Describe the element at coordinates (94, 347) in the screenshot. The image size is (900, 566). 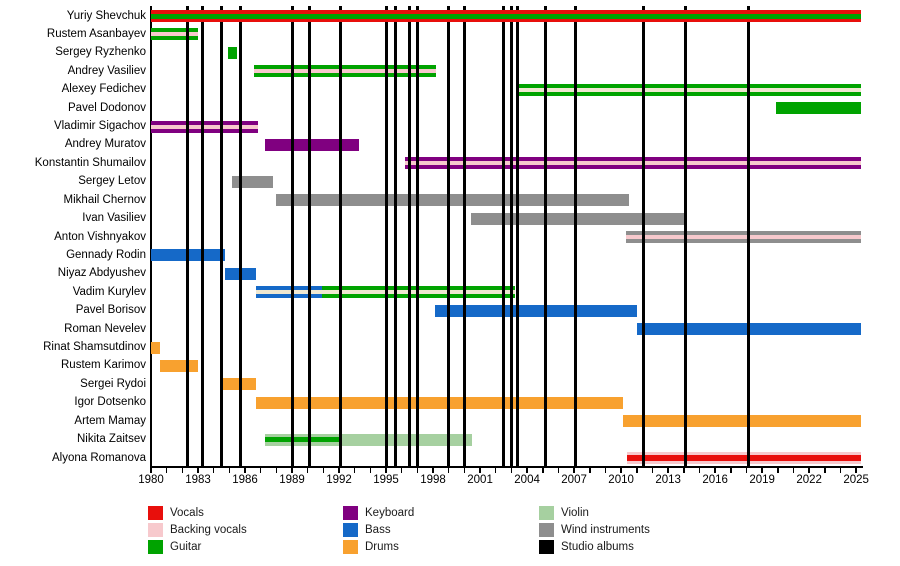
I see `member-label: Rinat Shamsutdinov` at that location.